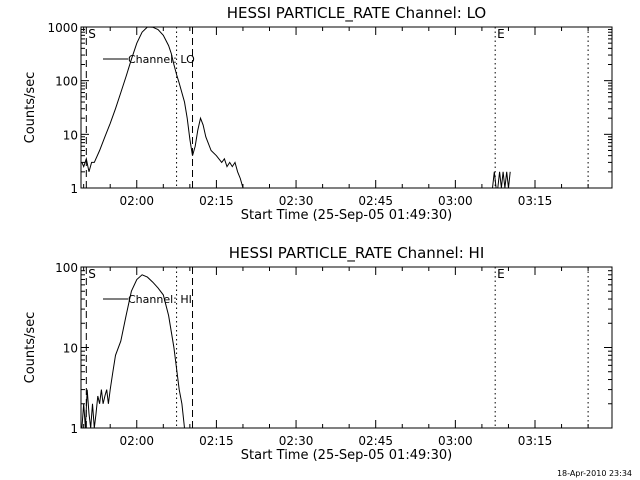 The image size is (640, 480). Describe the element at coordinates (62, 28) in the screenshot. I see `y-tick-label: 1000` at that location.